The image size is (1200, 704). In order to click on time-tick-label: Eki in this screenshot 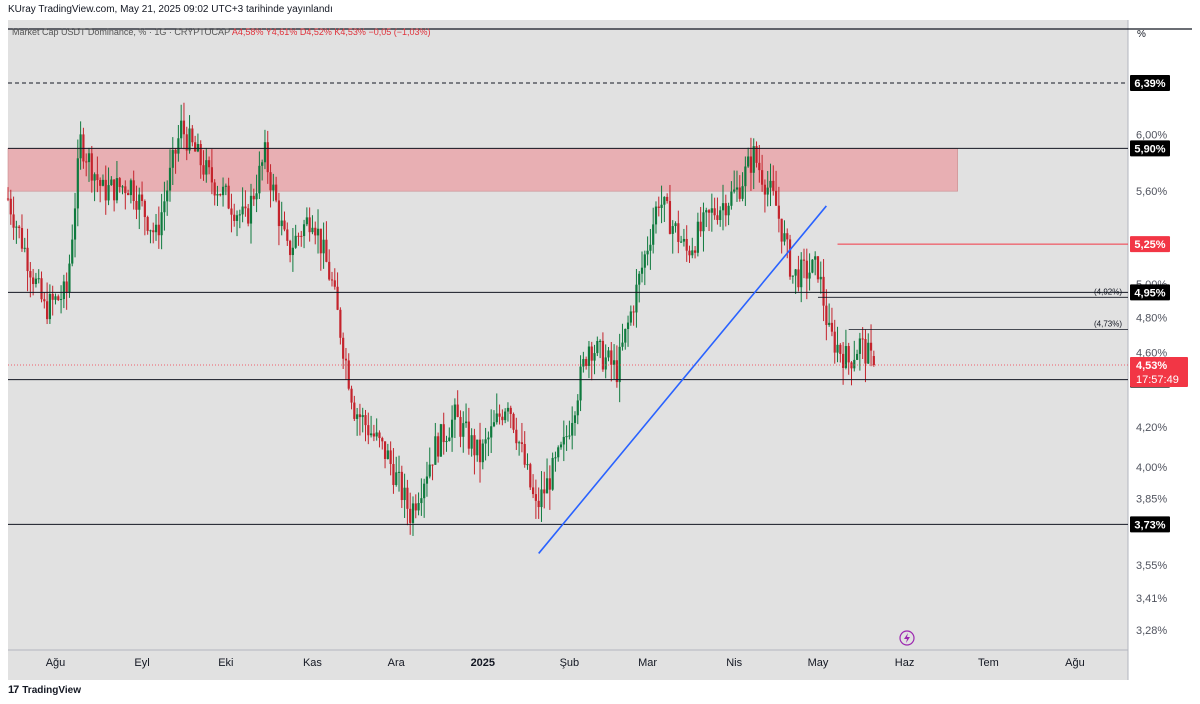, I will do `click(225, 663)`.